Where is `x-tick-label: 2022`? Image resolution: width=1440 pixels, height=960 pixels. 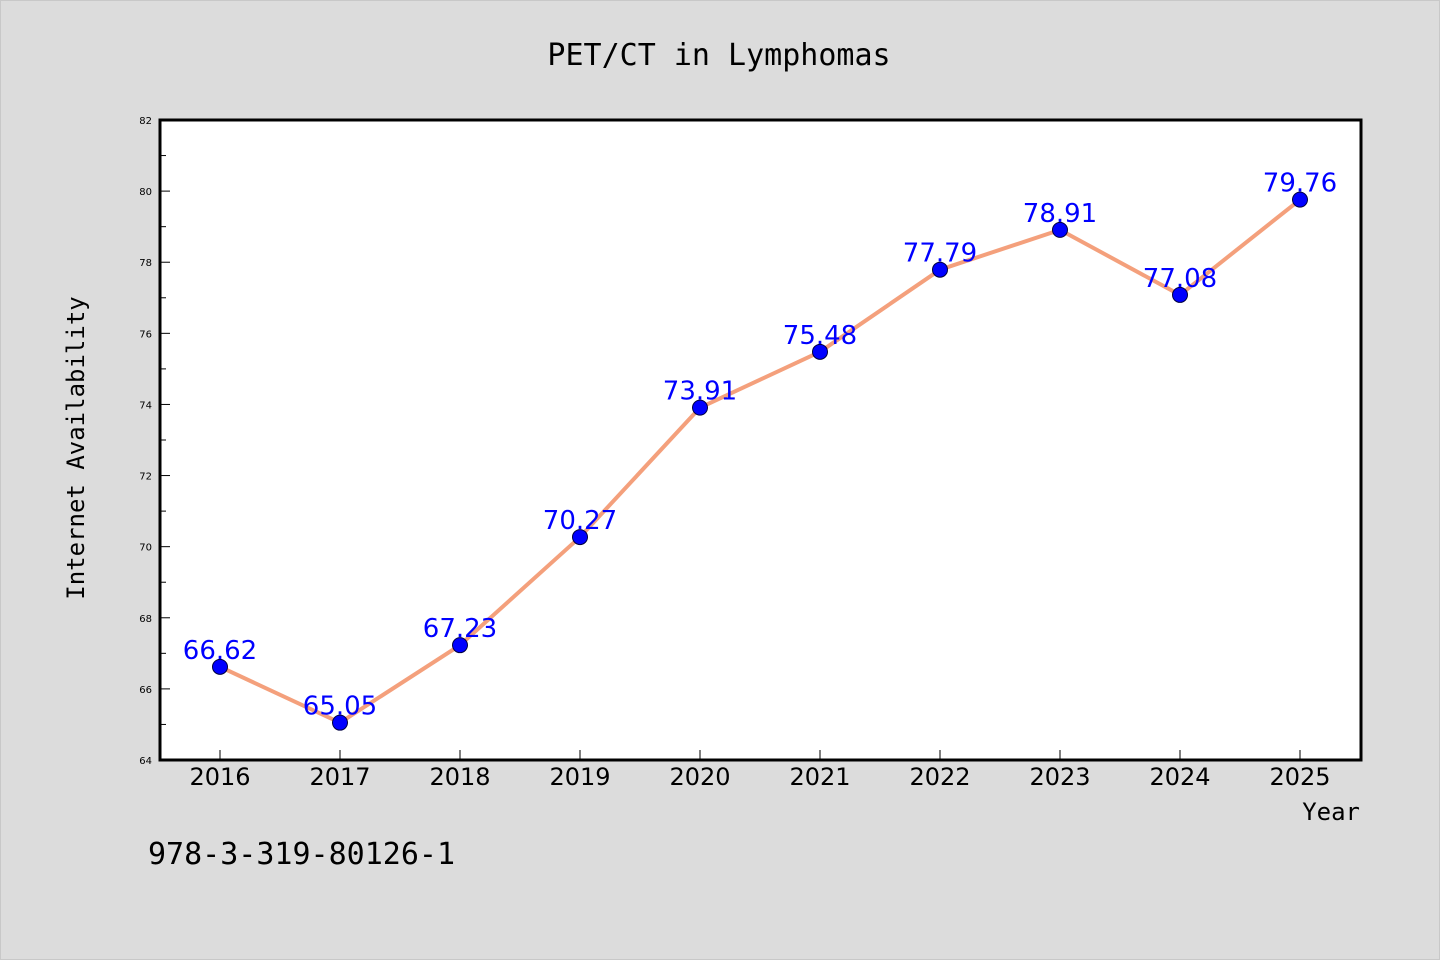
x-tick-label: 2022 is located at coordinates (939, 777).